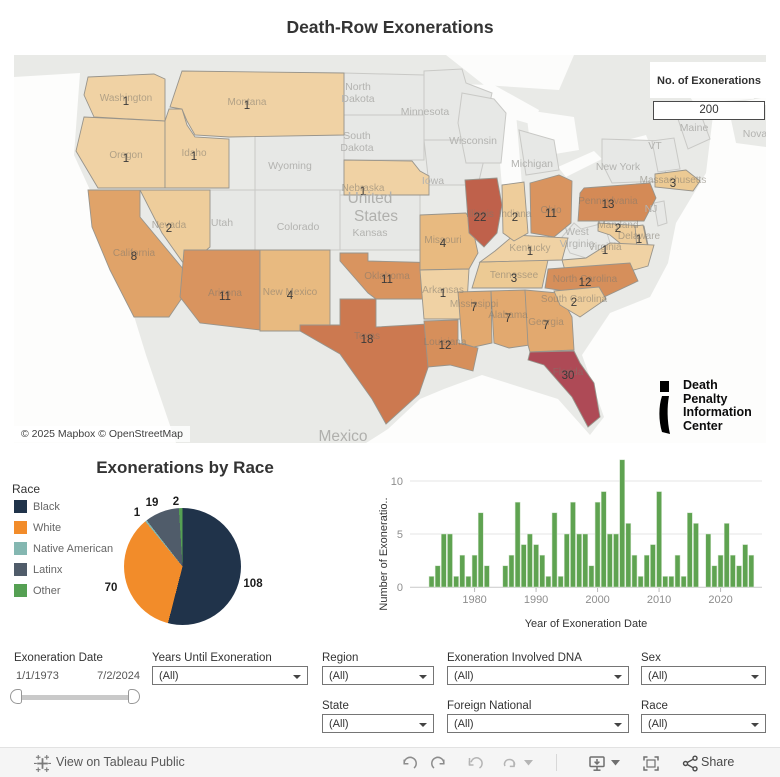  I want to click on filter-sex-dropdown: (All), so click(703, 675).